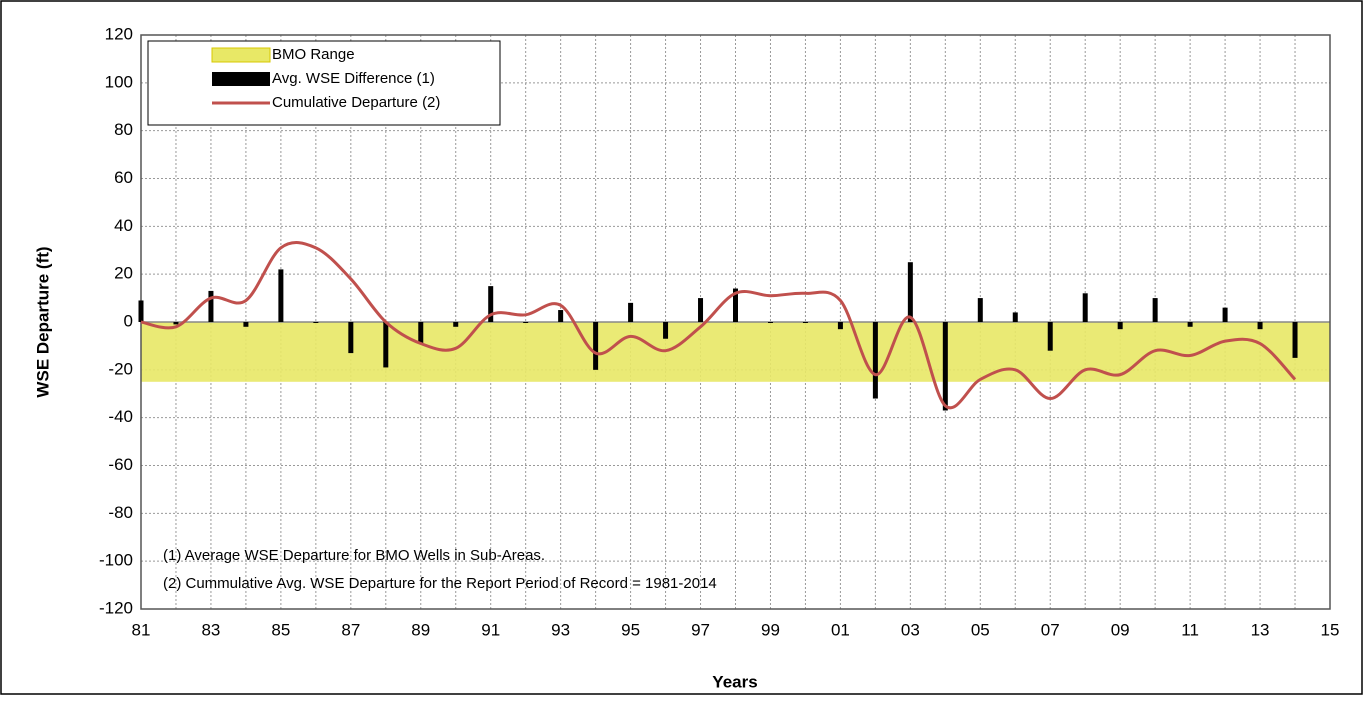 The width and height of the screenshot is (1364, 701). I want to click on x-tick-label: 97, so click(700, 629).